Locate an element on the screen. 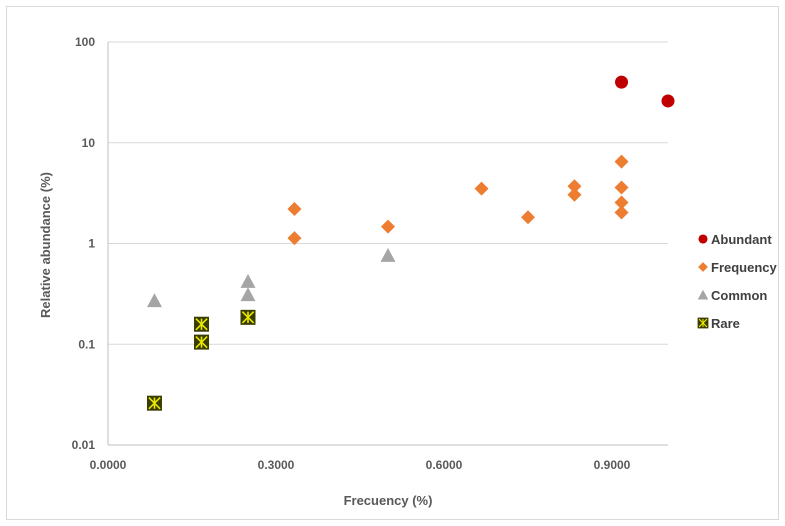 The height and width of the screenshot is (526, 785). legend-rare-label: Rare is located at coordinates (725, 323).